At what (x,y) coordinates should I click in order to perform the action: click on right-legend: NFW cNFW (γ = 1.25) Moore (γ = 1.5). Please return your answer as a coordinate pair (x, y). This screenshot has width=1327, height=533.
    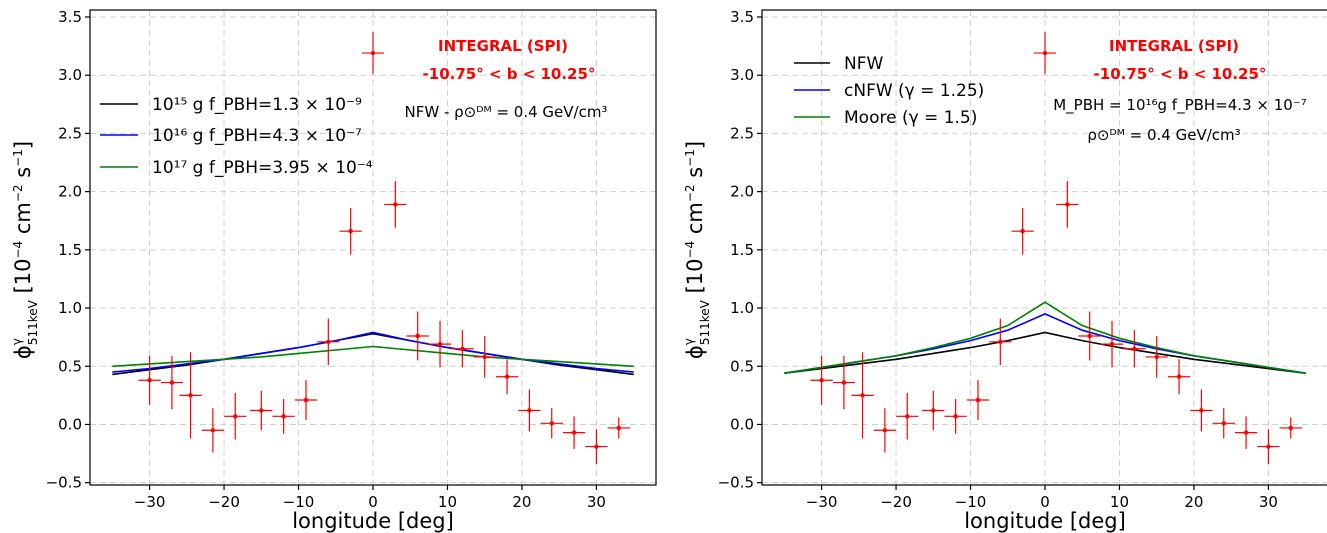
    Looking at the image, I should click on (889, 91).